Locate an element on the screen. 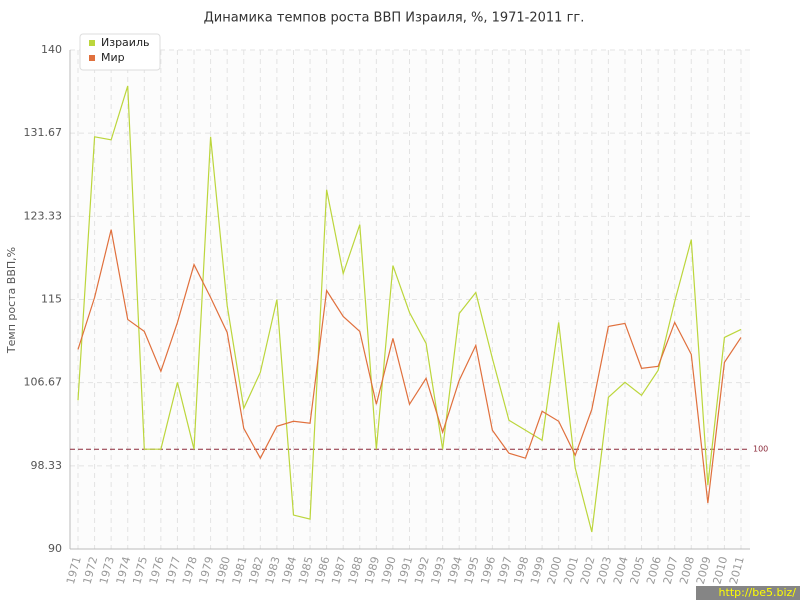 Image resolution: width=800 pixels, height=600 pixels. watermark: http://be5.biz/ is located at coordinates (758, 592).